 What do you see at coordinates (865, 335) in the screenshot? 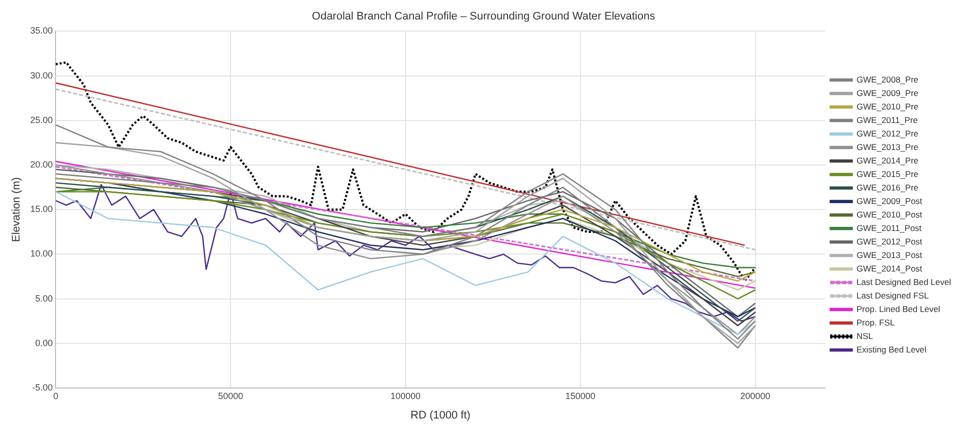
I see `legend-label: NSL` at bounding box center [865, 335].